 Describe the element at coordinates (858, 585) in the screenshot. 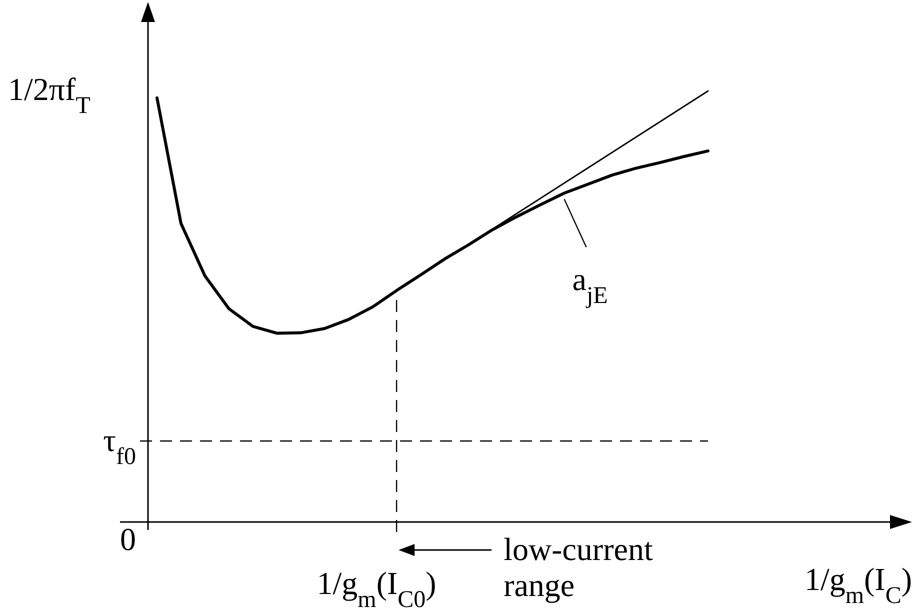

I see `x-axis-title: 1/g$_{m}$(I$_{C}$)` at that location.